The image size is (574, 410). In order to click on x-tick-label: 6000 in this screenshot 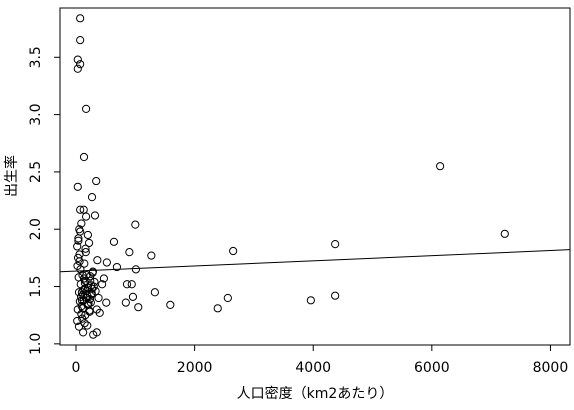, I will do `click(432, 368)`.